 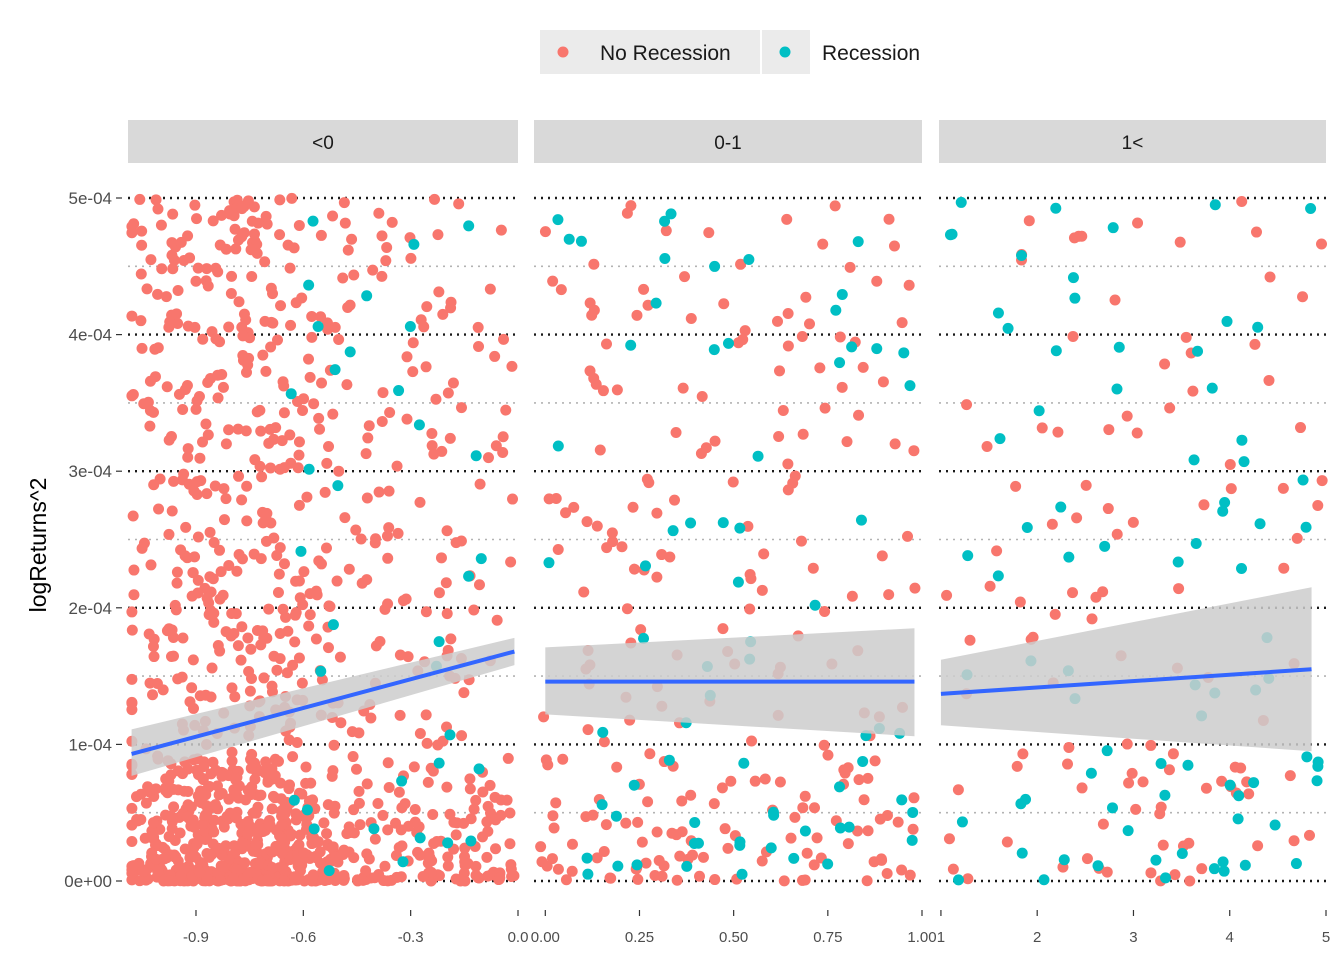 I want to click on y-tick-label: 3e-04, so click(x=90, y=471).